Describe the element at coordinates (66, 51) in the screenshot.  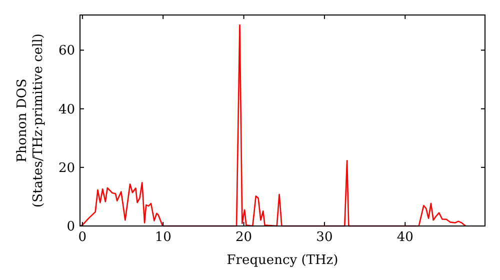
I see `y-tick-label: 60` at that location.